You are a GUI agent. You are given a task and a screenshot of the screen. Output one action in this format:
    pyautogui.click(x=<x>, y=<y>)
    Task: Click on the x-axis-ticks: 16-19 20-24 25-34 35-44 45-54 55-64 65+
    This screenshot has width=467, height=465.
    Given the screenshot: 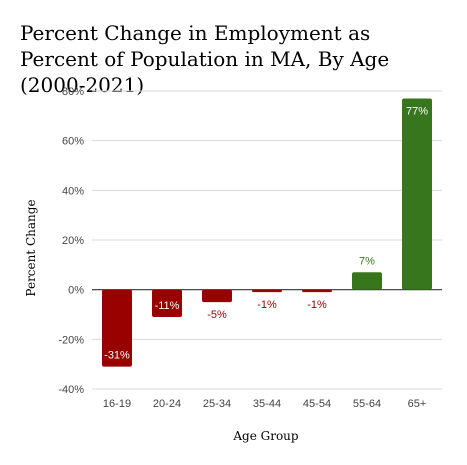 What is the action you would take?
    pyautogui.click(x=264, y=404)
    